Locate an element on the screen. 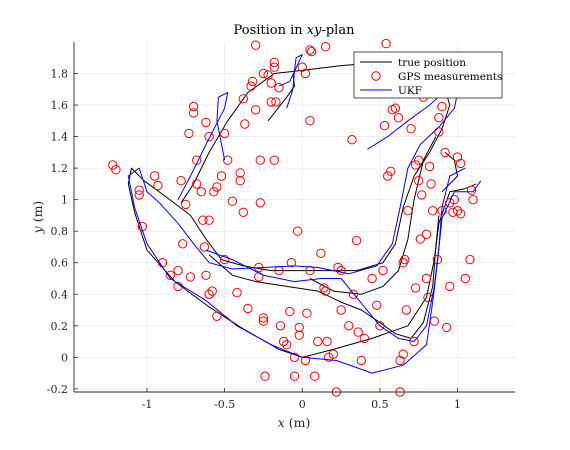  y-tick-label-1: 0 is located at coordinates (64, 357).